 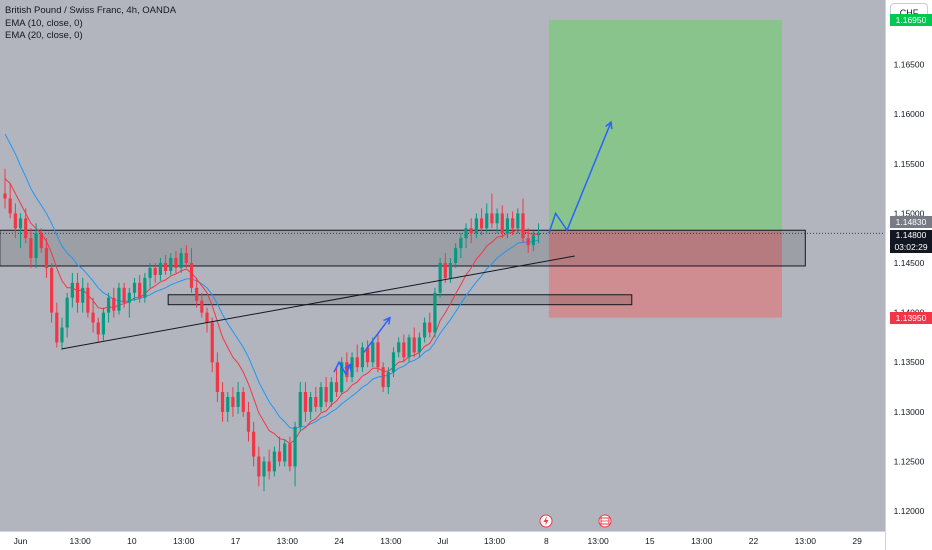 What do you see at coordinates (909, 461) in the screenshot?
I see `y-tick-label: 1.12500` at bounding box center [909, 461].